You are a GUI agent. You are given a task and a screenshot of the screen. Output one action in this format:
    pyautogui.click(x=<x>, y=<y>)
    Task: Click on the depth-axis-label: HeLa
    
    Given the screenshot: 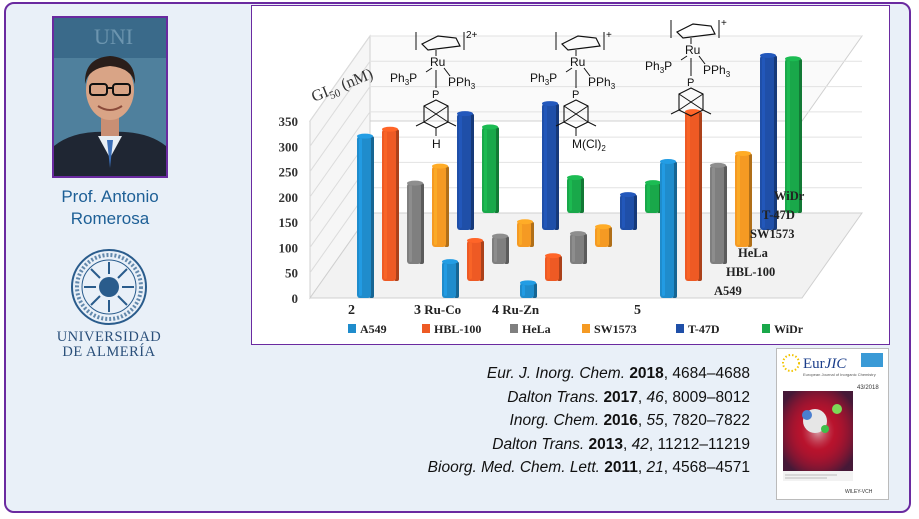 What is the action you would take?
    pyautogui.click(x=753, y=253)
    